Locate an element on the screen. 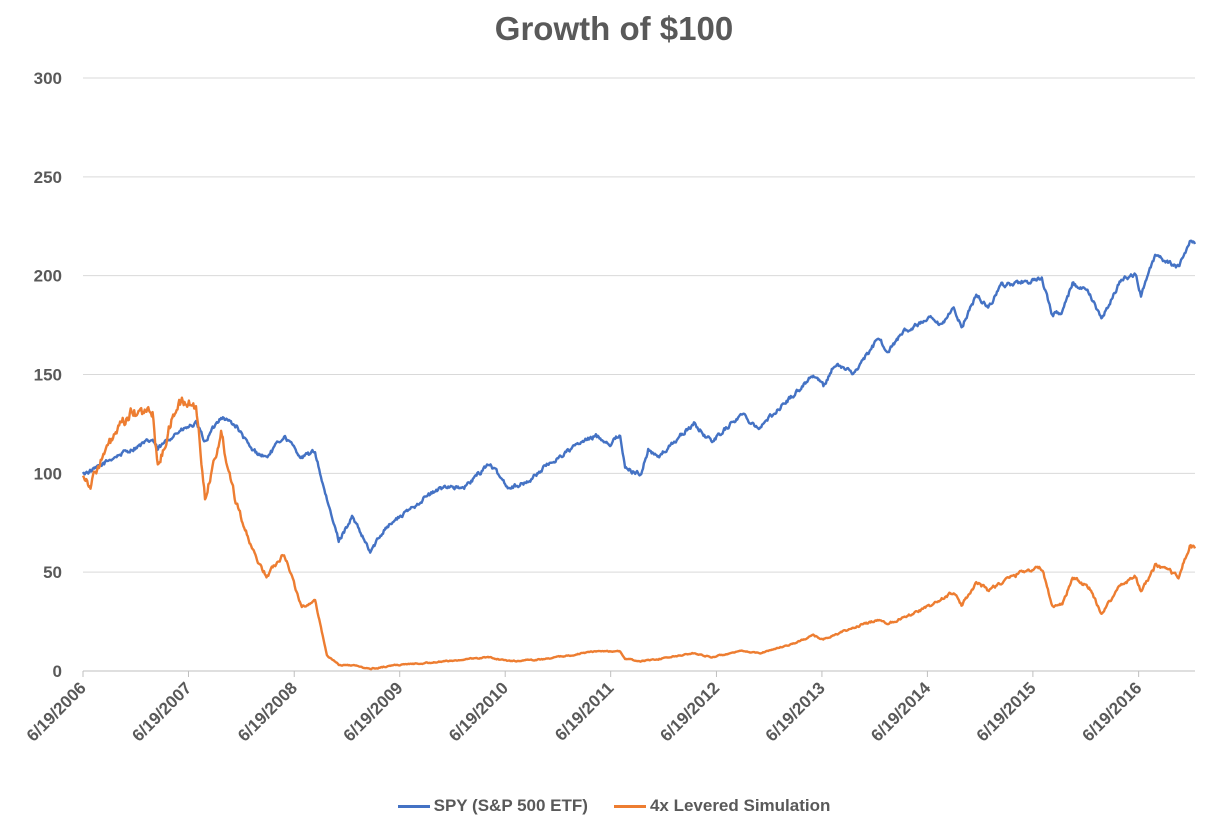 This screenshot has width=1228, height=836. x-tick-label: 6/19/2010 is located at coordinates (478, 711).